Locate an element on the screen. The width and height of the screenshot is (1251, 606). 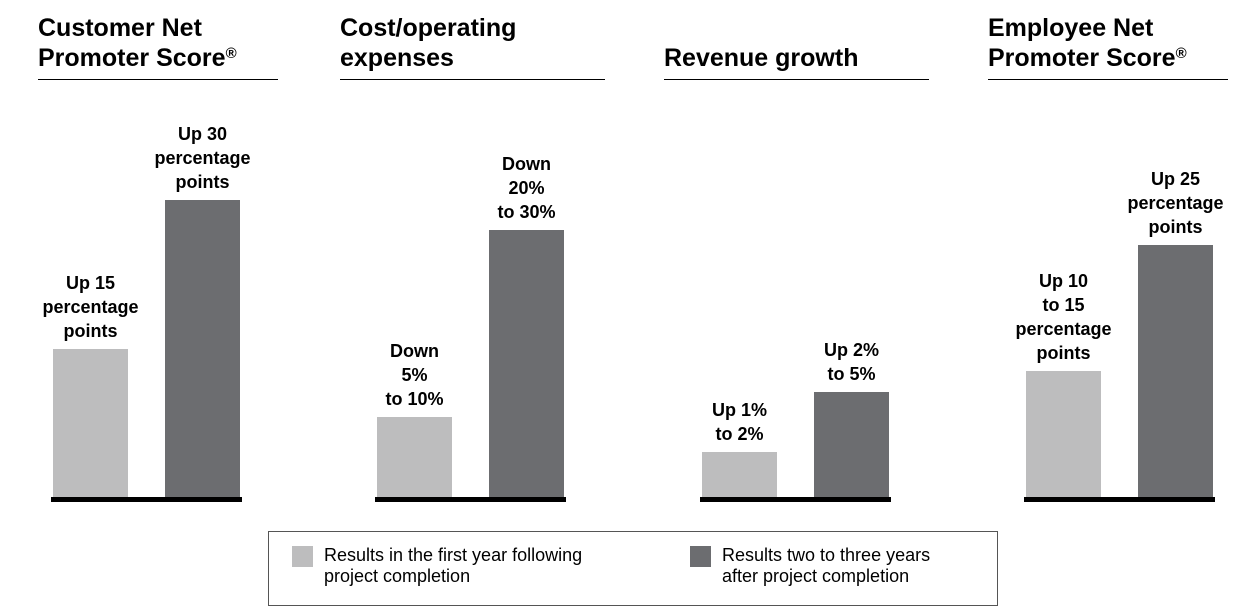
data-label: Down 20% to 30% is located at coordinates (527, 188).